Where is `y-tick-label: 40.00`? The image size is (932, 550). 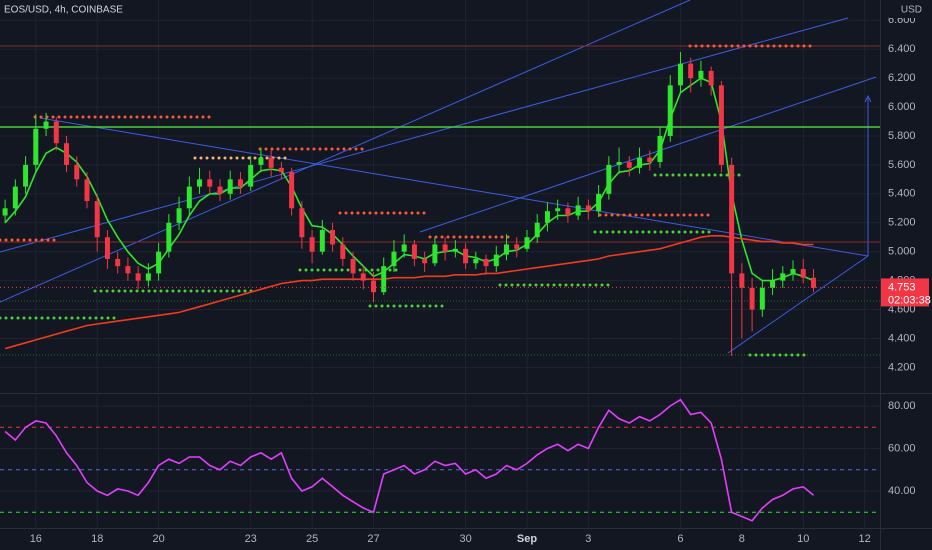 y-tick-label: 40.00 is located at coordinates (902, 491).